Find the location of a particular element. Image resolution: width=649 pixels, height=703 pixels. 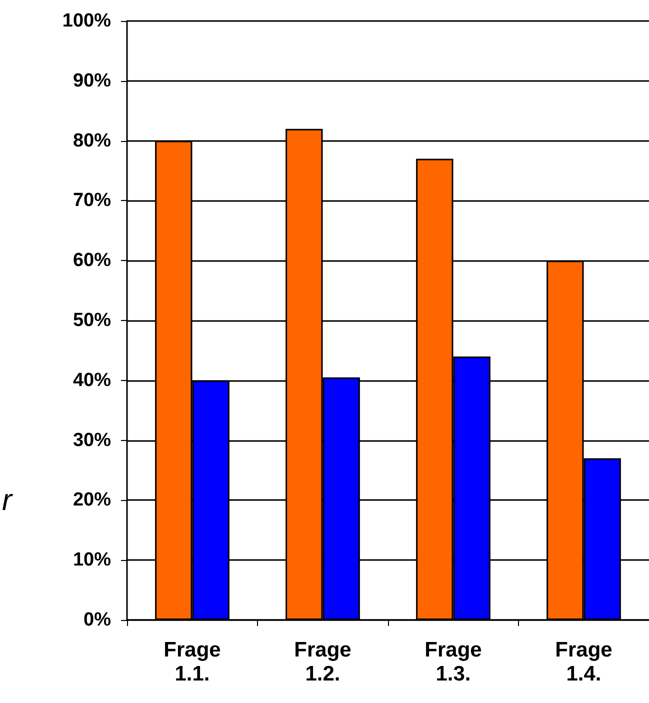

y-tick-label: 40% is located at coordinates (92, 380).